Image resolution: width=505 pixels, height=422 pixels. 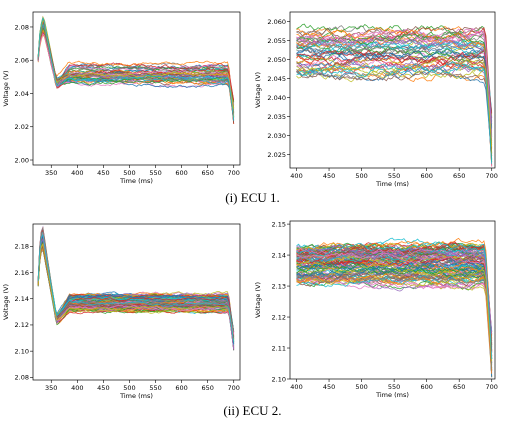 What do you see at coordinates (276, 60) in the screenshot?
I see `y-tick-label: 2.050` at bounding box center [276, 60].